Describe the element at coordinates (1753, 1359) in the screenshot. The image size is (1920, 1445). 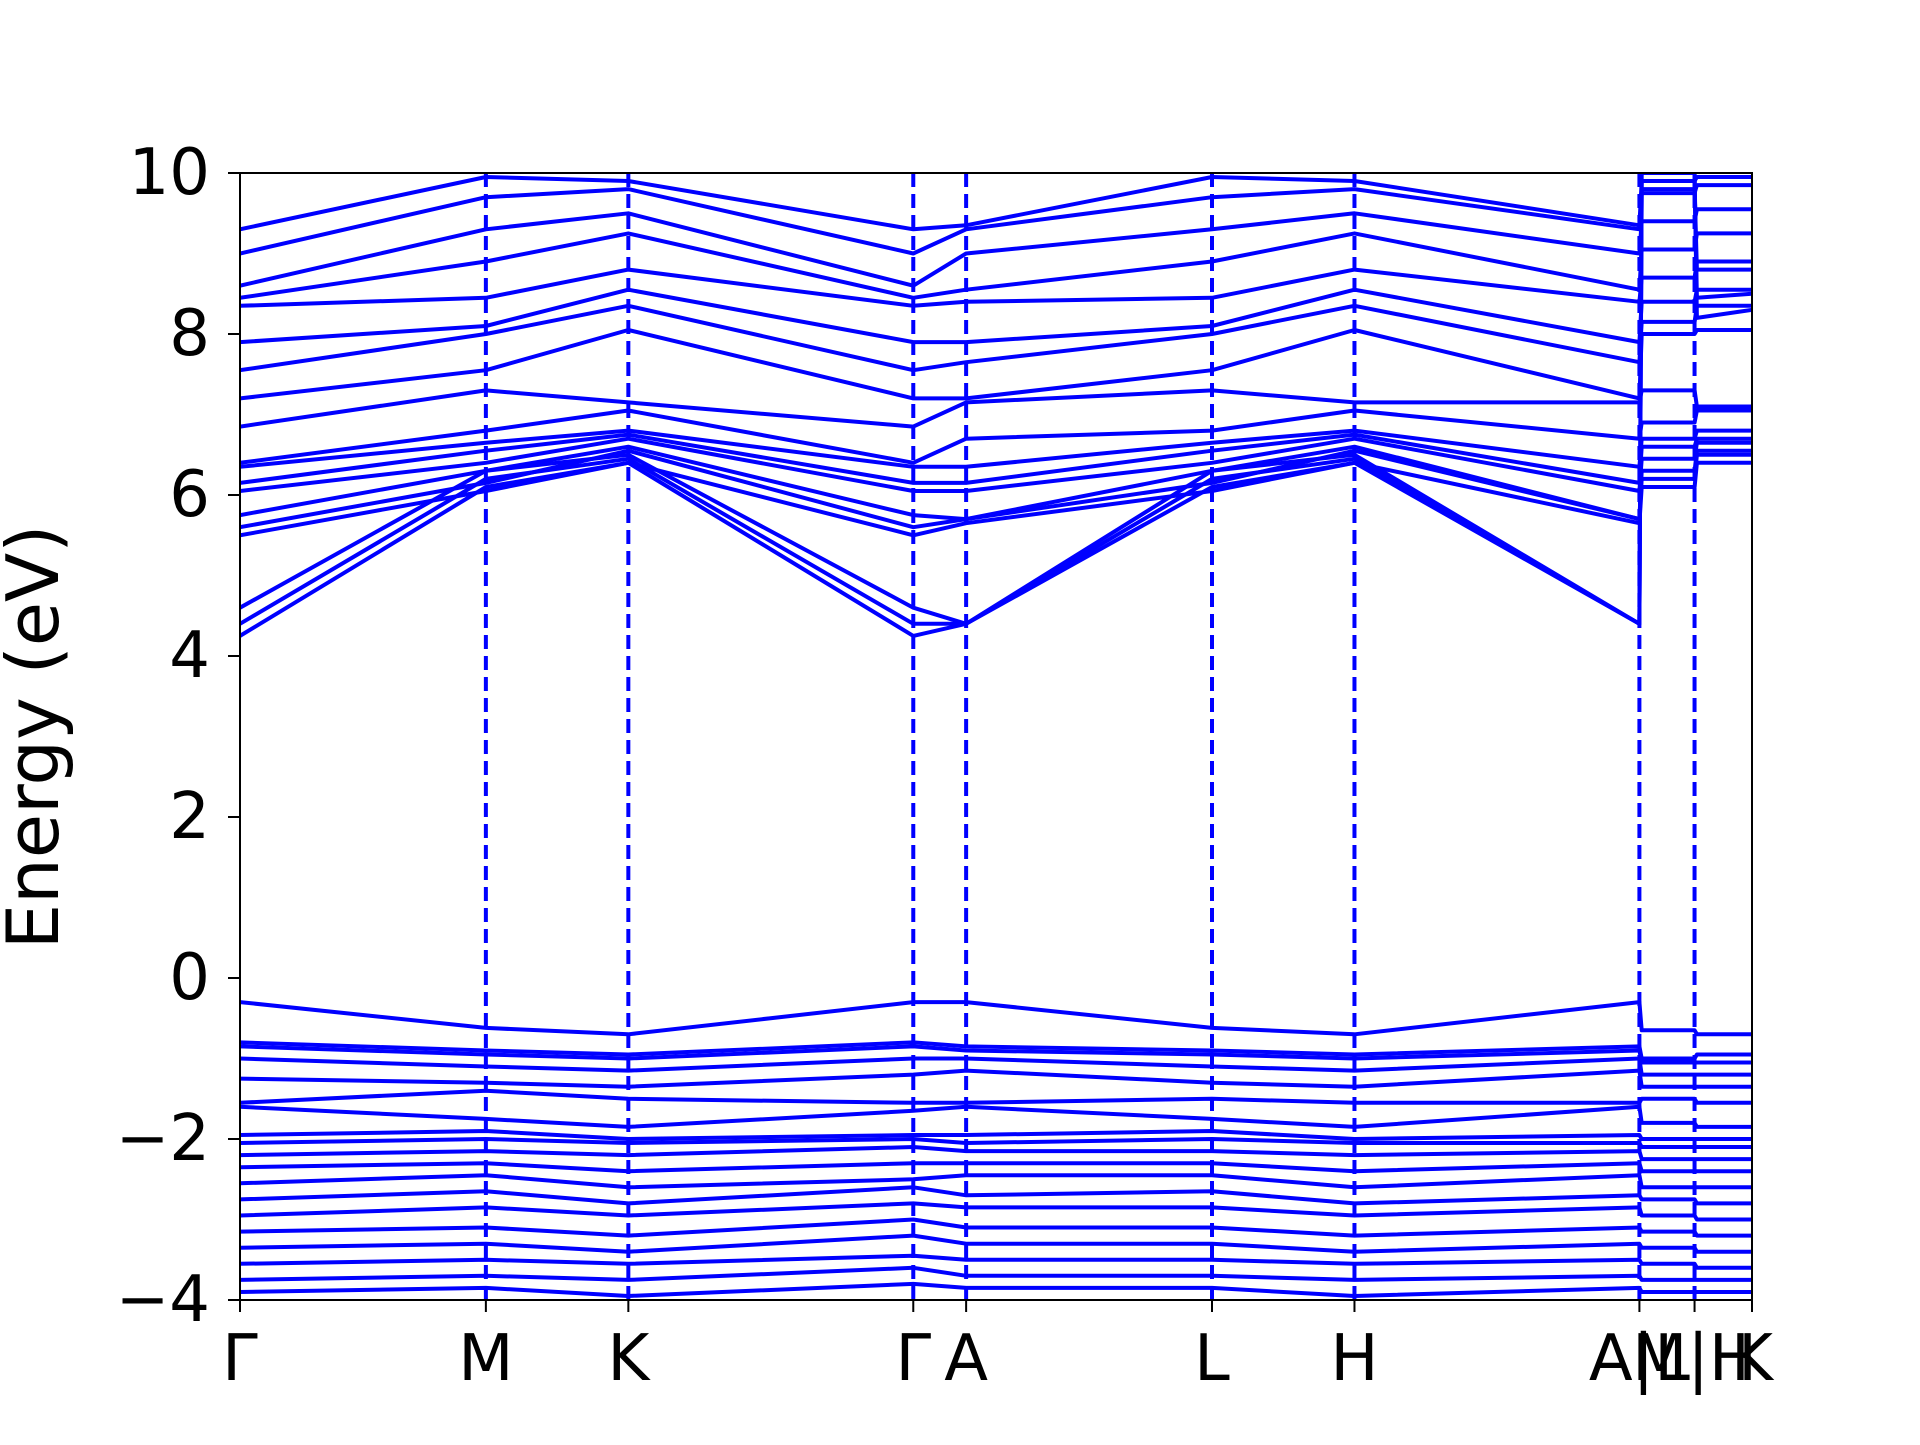
I see `x-tick-label-9: K` at that location.